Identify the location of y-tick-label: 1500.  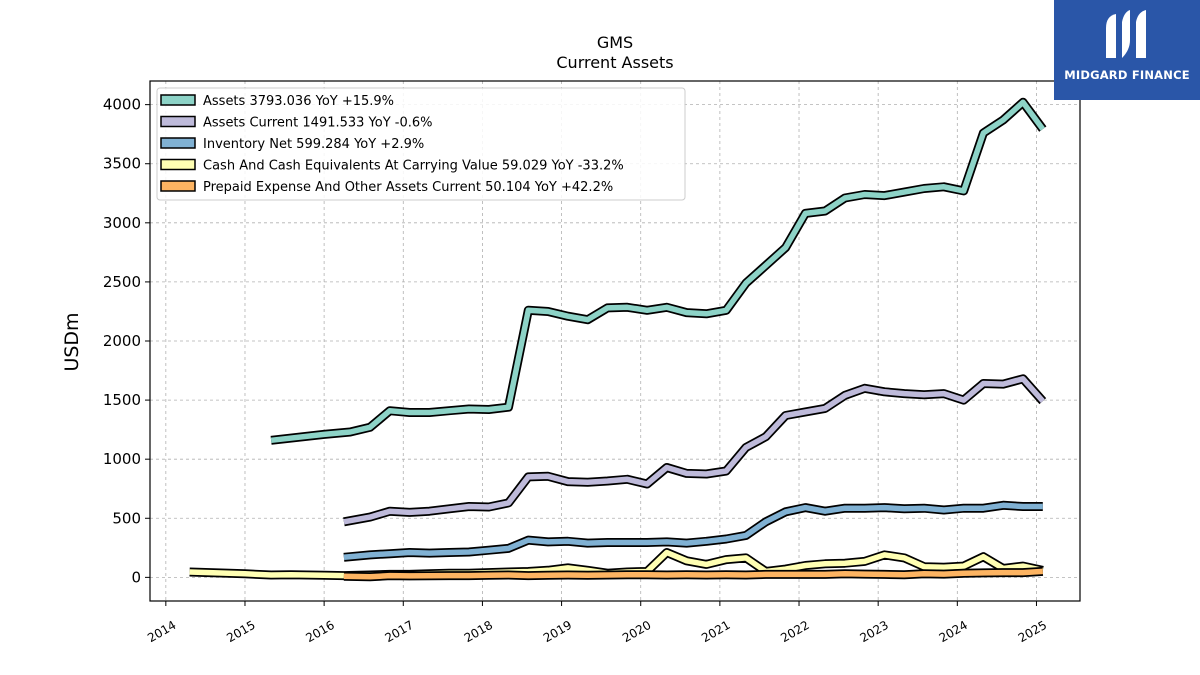
(122, 400).